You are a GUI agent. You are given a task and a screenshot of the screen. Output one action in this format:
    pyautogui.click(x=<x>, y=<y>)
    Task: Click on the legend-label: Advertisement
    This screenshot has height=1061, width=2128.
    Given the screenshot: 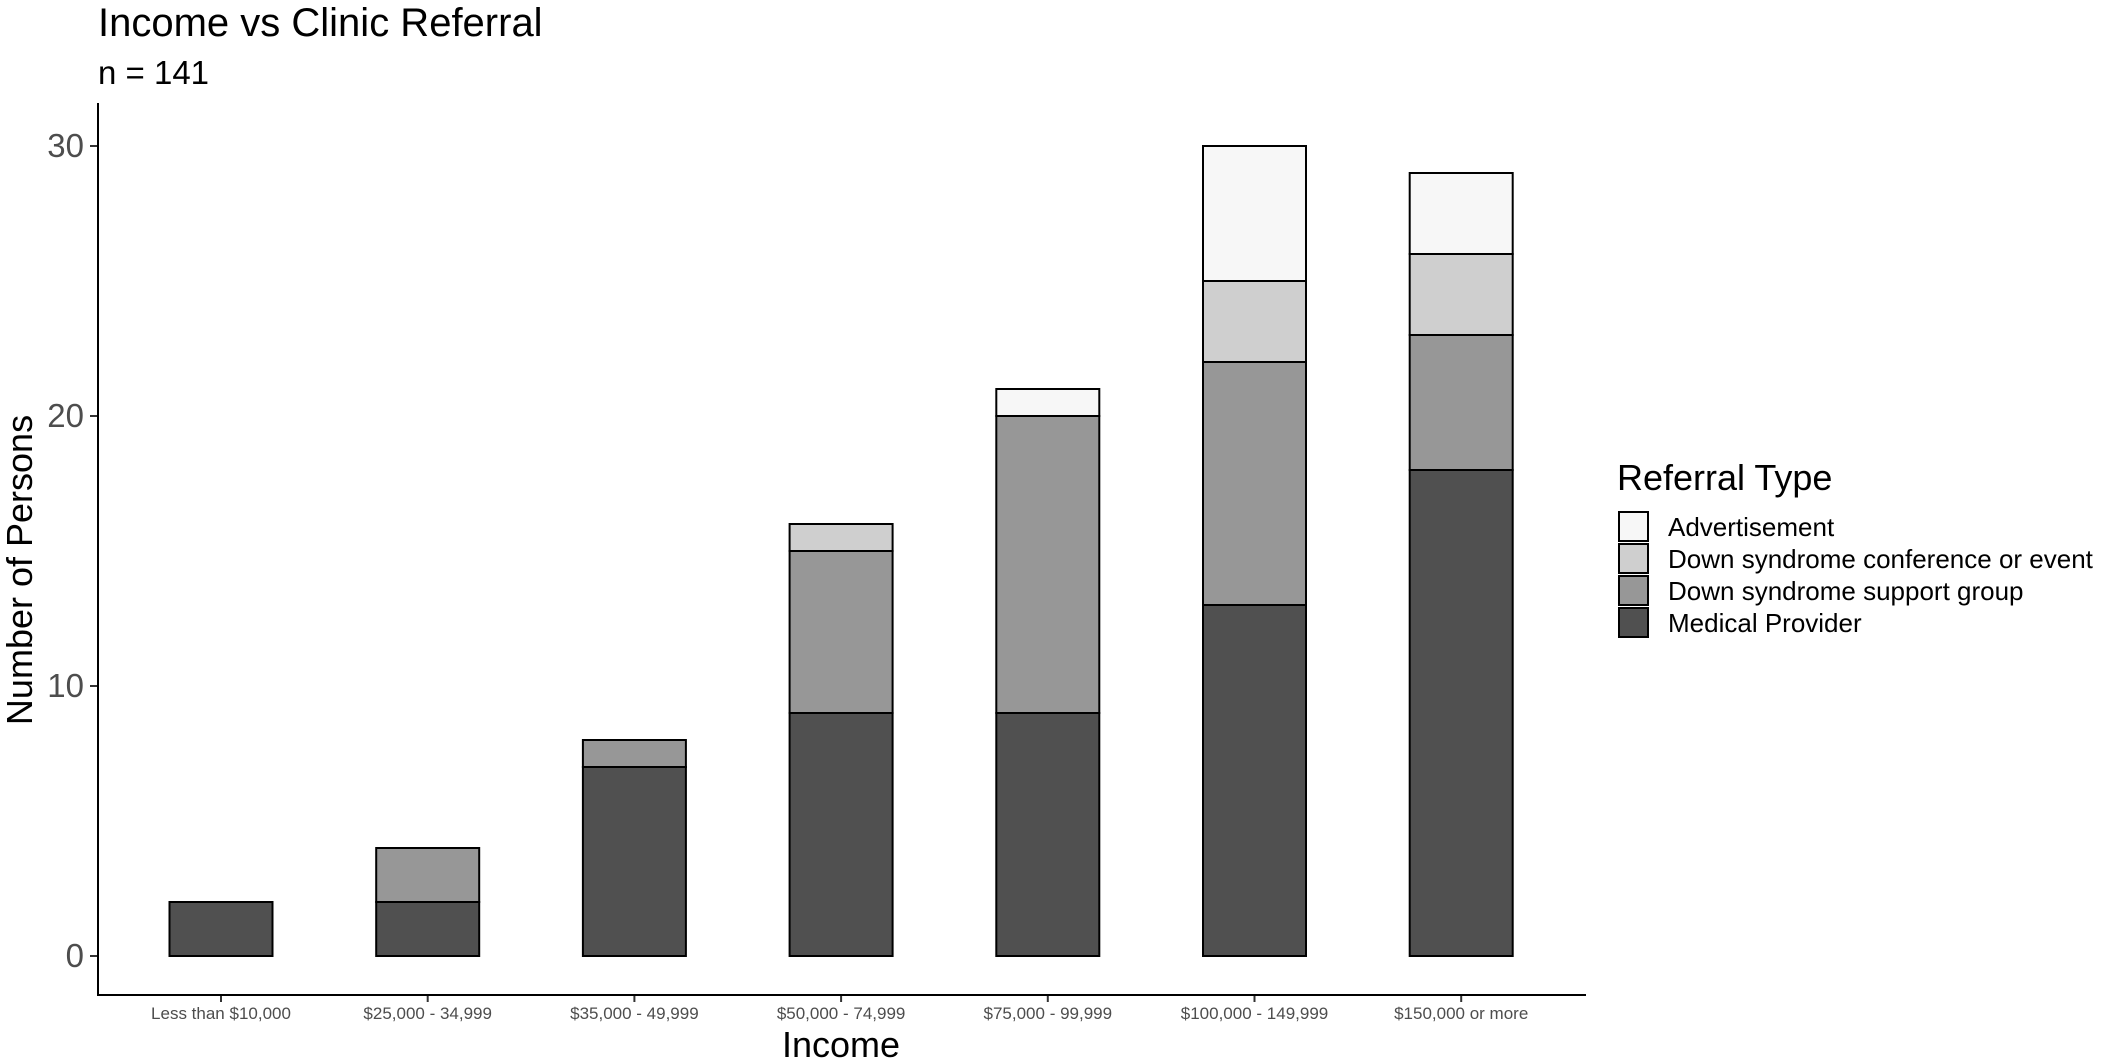 What is the action you would take?
    pyautogui.click(x=1751, y=527)
    